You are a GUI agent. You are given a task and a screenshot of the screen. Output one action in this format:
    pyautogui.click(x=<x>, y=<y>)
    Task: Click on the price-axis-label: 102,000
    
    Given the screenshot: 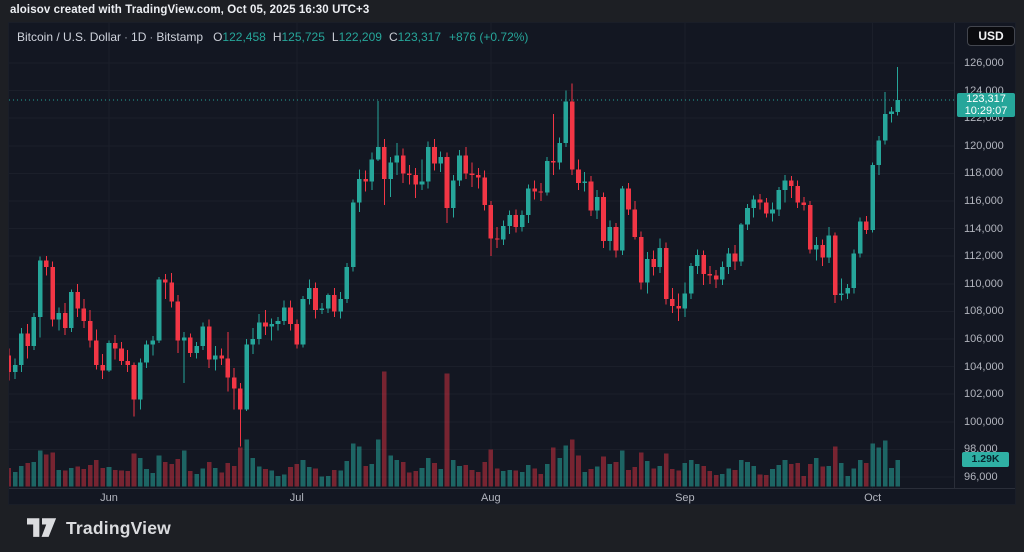 What is the action you would take?
    pyautogui.click(x=984, y=394)
    